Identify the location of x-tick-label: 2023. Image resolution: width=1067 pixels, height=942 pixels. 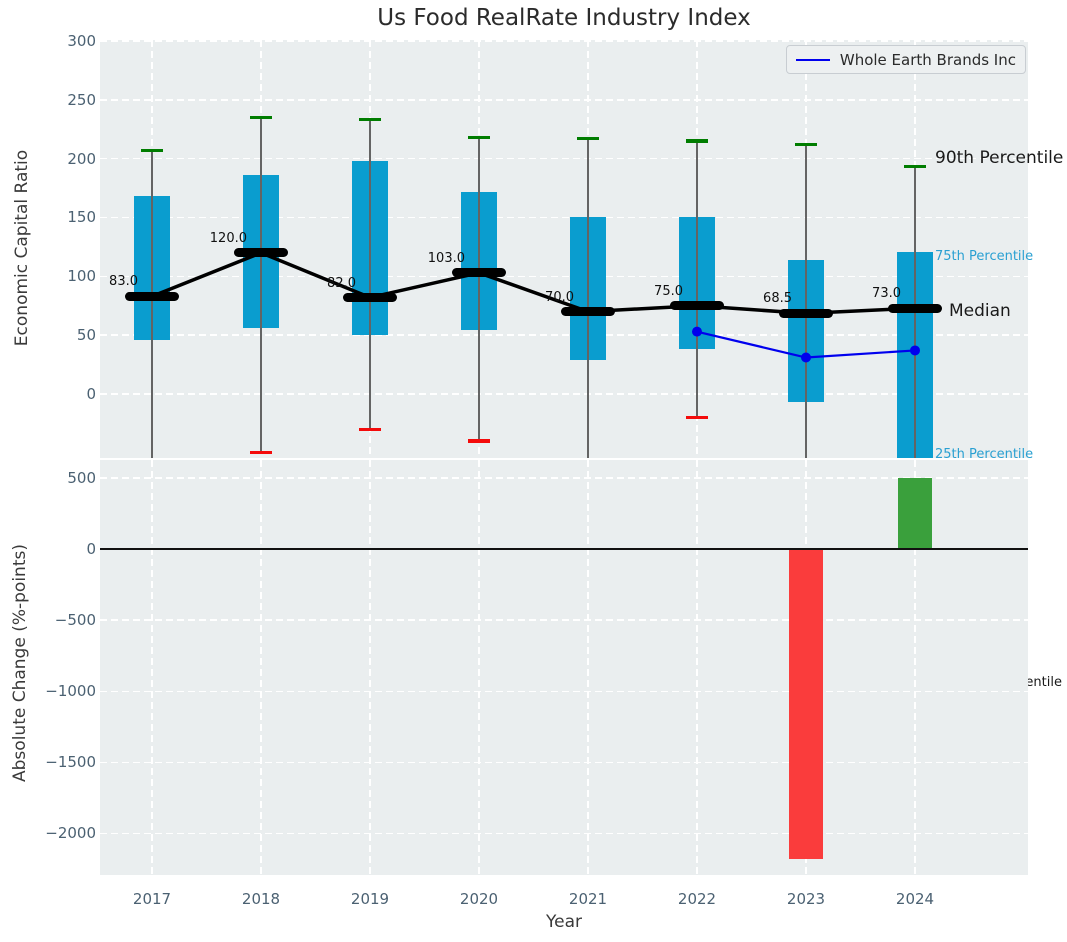
(806, 899).